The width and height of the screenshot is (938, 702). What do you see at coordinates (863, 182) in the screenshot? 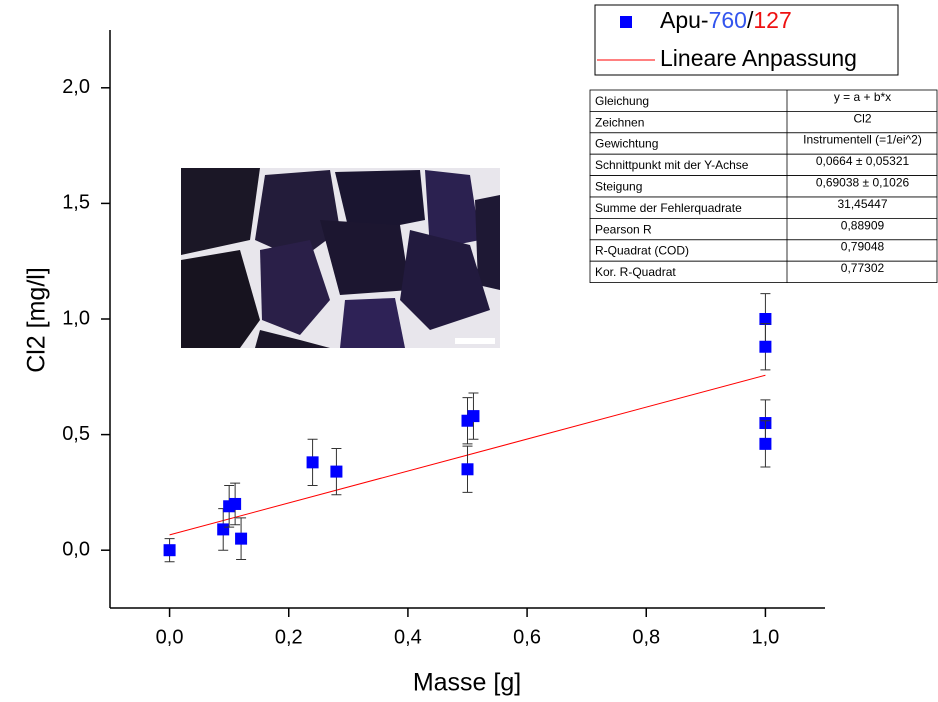
I see `table-cell: 0,69038 ± 0,1026` at bounding box center [863, 182].